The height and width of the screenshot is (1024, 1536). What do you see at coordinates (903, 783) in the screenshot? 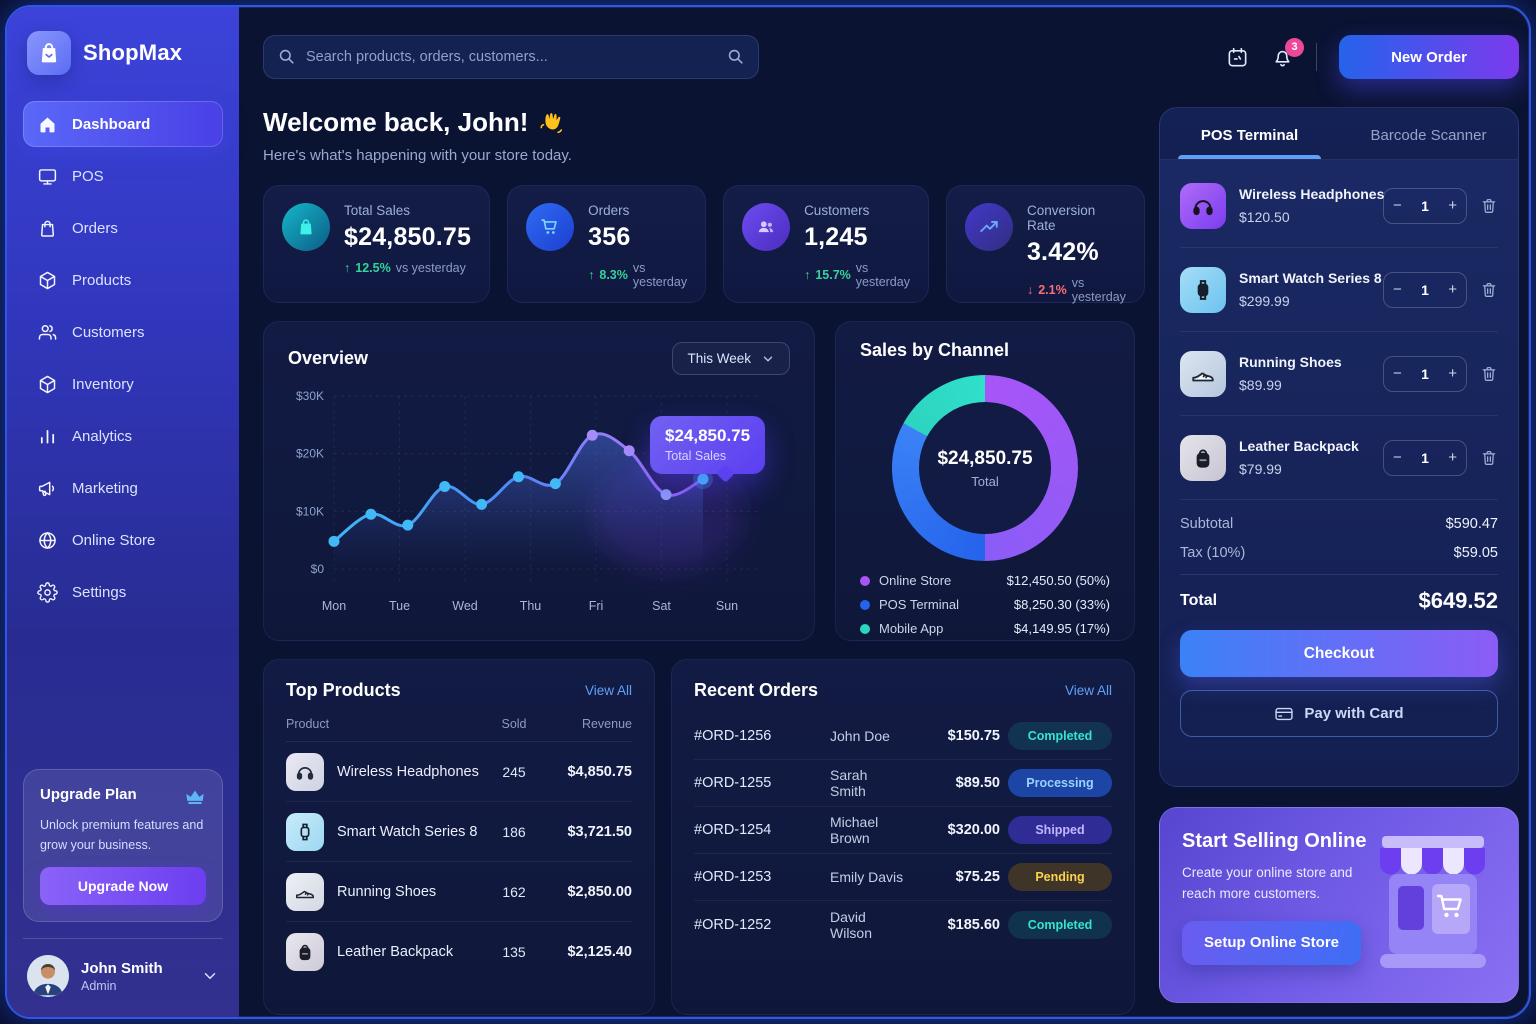
I see `order-row: #ORD-1255 Sarah Smith $89.50 Processing` at bounding box center [903, 783].